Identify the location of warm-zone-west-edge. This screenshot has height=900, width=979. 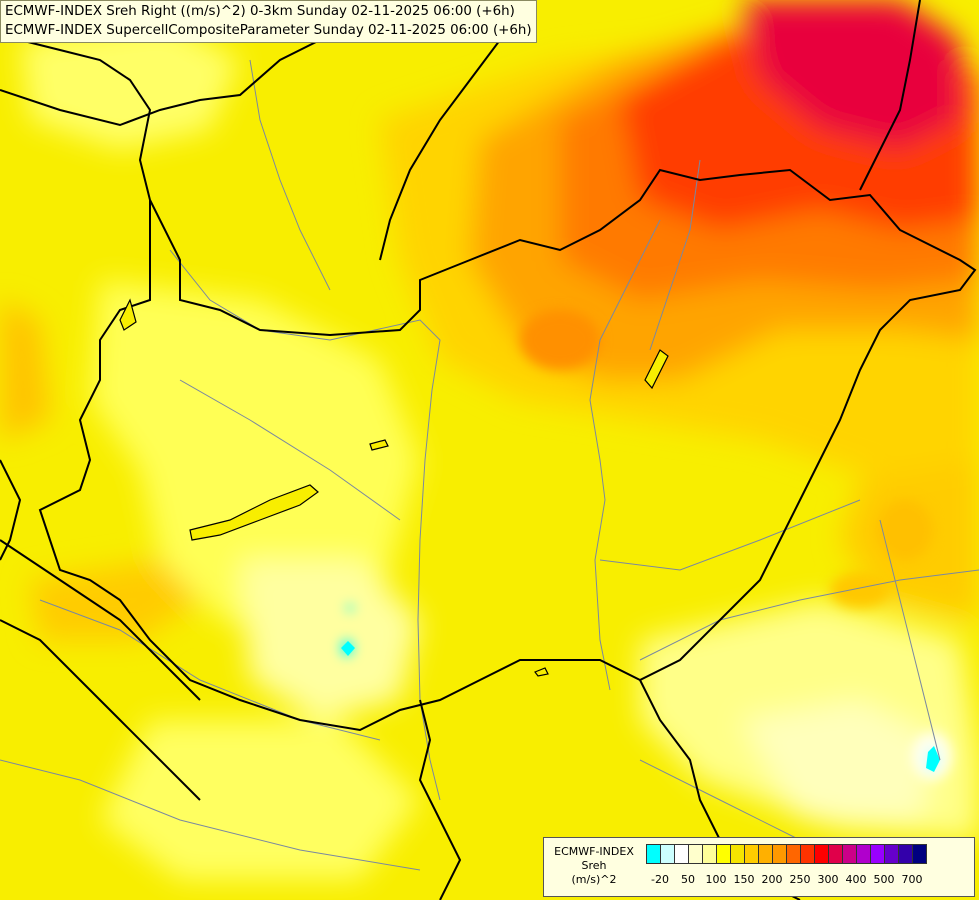
(25, 370).